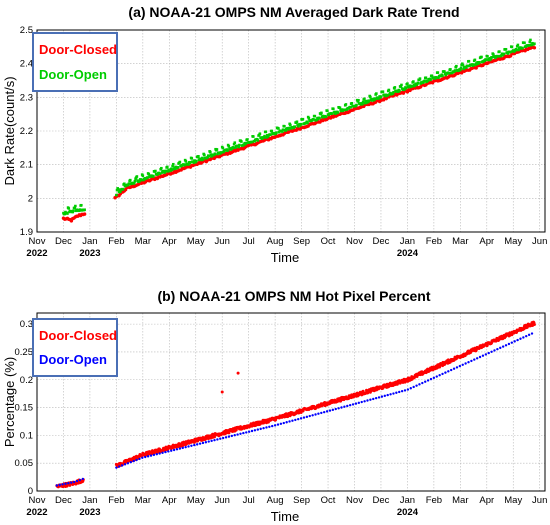 Image resolution: width=550 pixels, height=525 pixels. I want to click on panel-a-xlabel: Time, so click(285, 257).